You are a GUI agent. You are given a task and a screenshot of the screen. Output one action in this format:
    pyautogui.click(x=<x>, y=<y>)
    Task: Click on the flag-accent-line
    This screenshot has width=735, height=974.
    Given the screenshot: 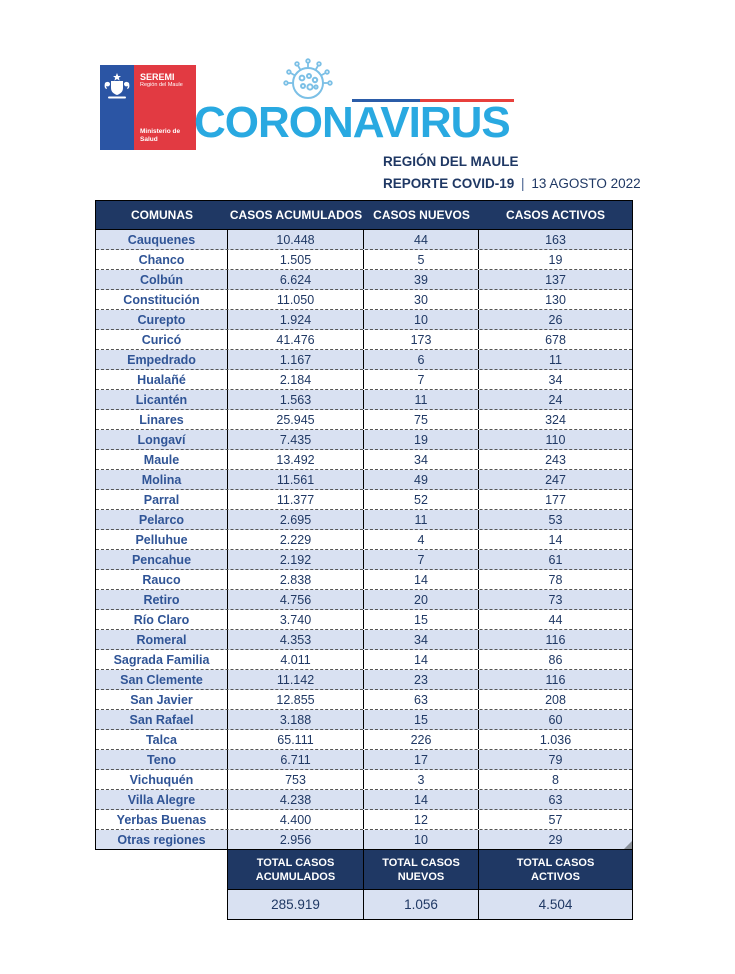 What is the action you would take?
    pyautogui.click(x=433, y=100)
    